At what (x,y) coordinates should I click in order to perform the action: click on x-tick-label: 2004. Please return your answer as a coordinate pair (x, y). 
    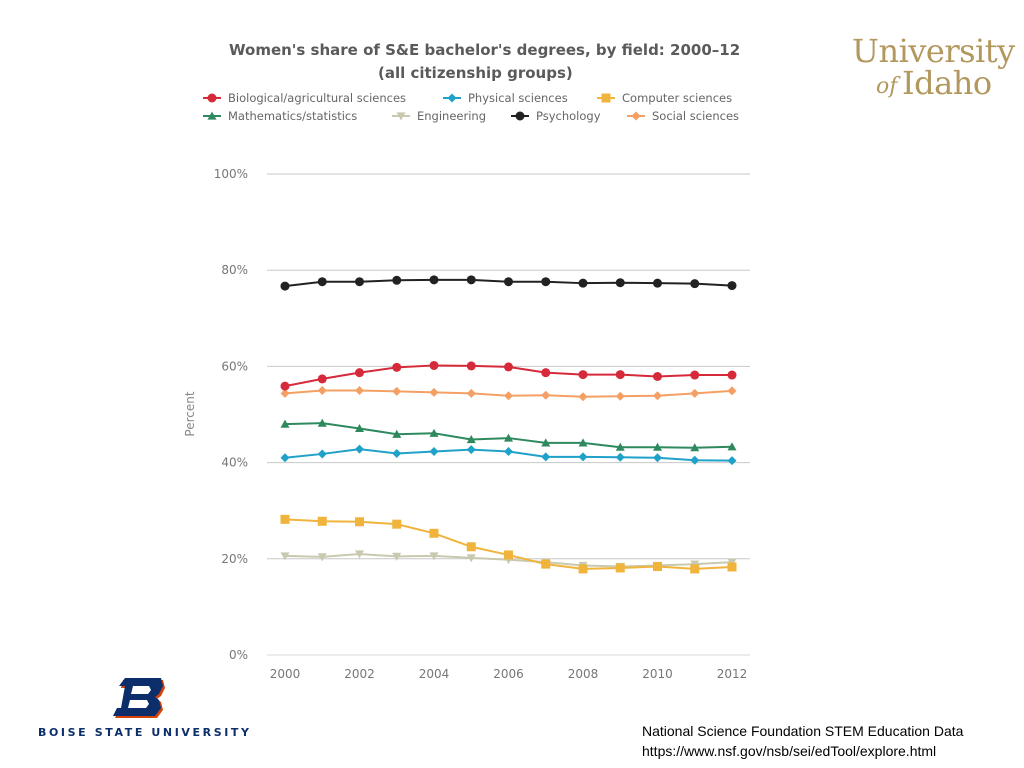
    Looking at the image, I should click on (434, 674).